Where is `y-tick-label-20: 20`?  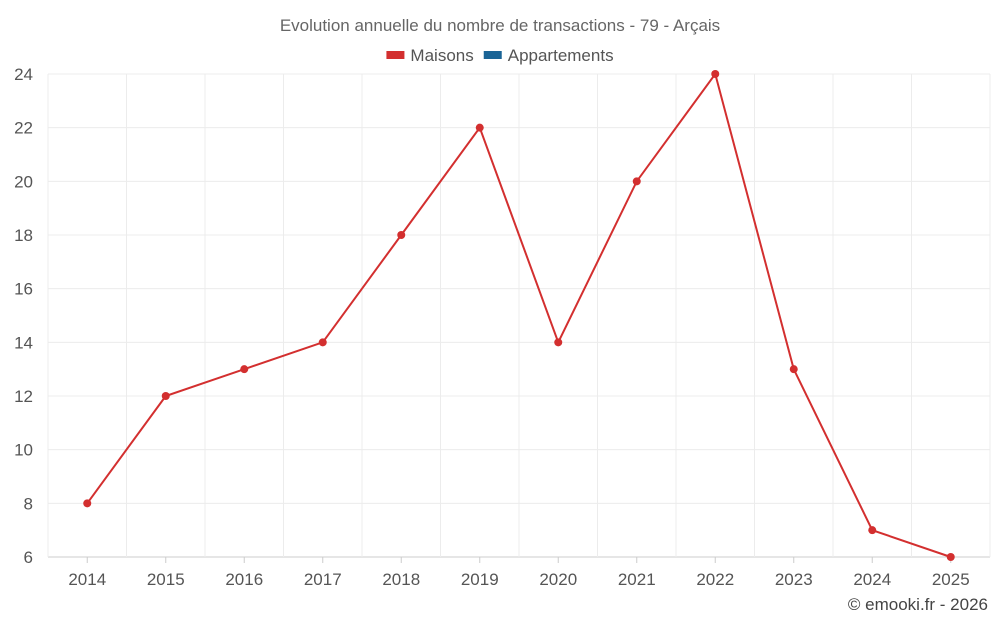 y-tick-label-20: 20 is located at coordinates (23, 181).